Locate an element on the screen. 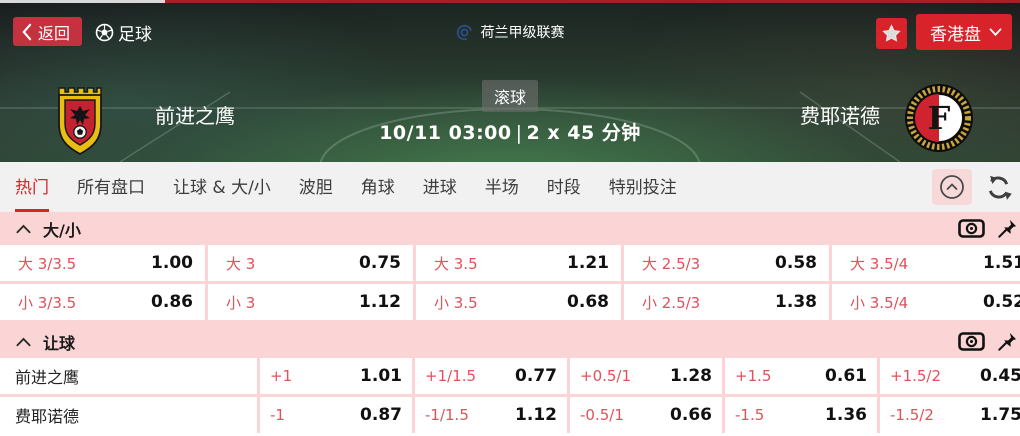 This screenshot has height=436, width=1020. odds-cell: +1.5/2 0.45 is located at coordinates (950, 376).